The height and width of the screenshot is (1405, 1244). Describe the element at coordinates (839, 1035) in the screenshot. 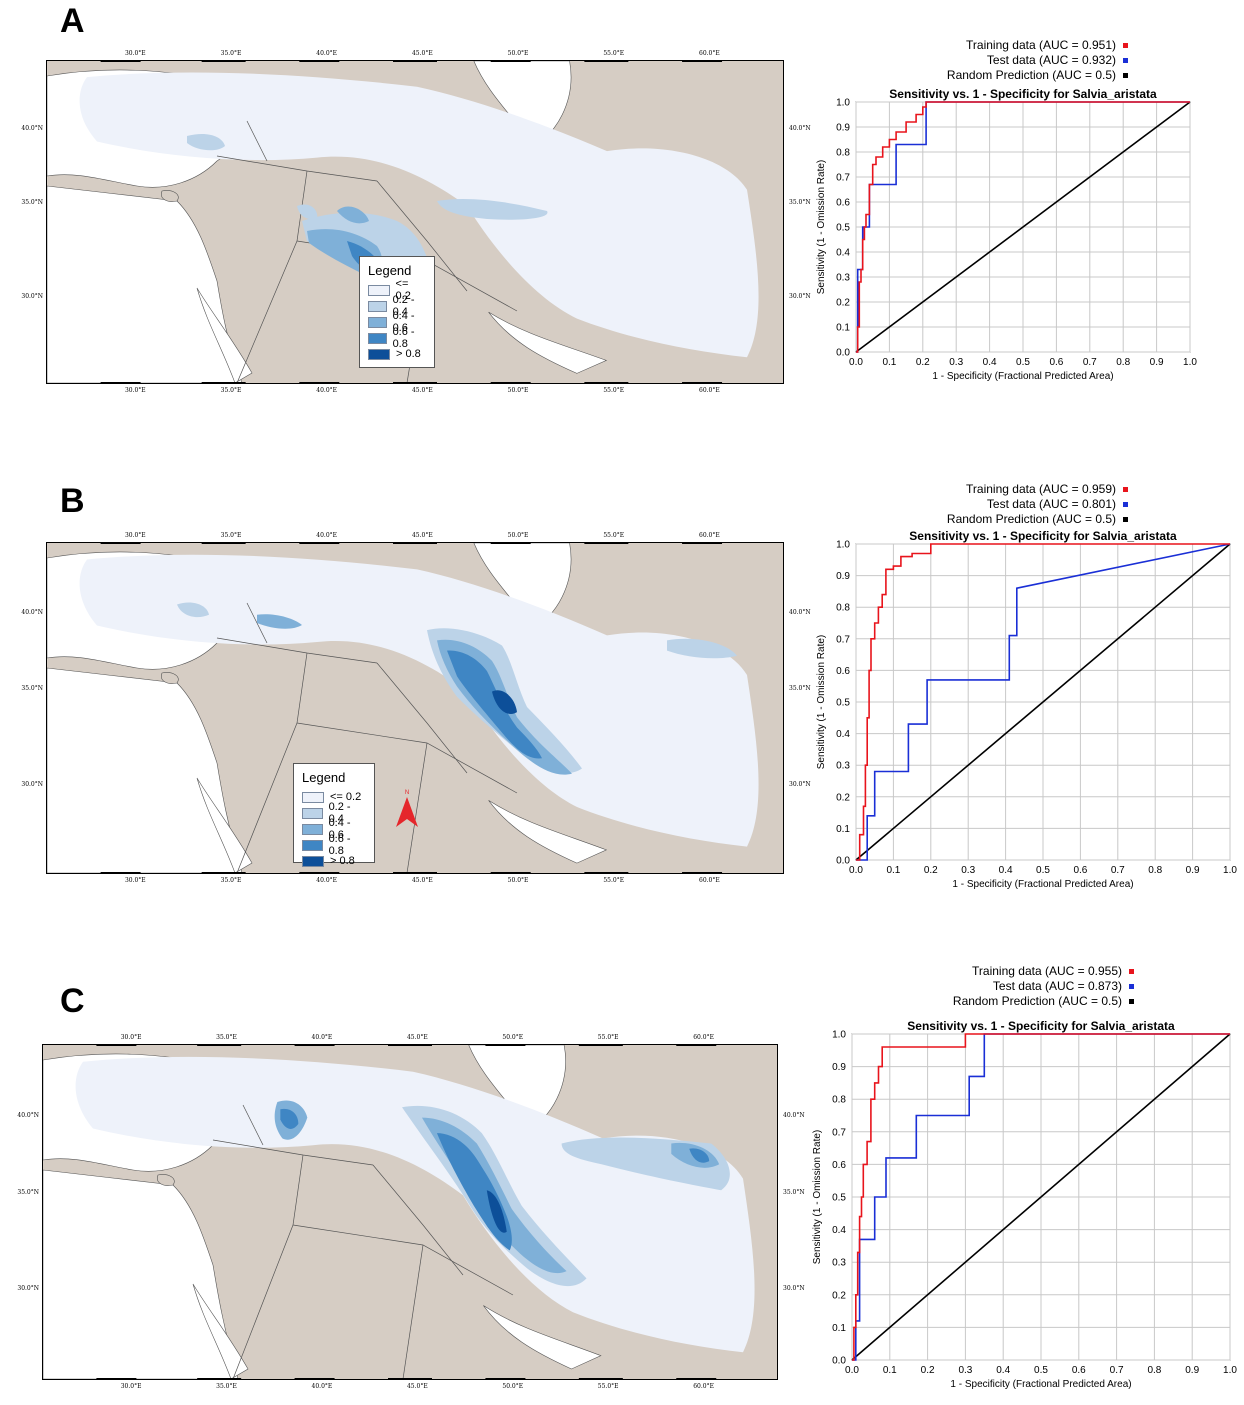

I see `y-tick-label: 1.0` at that location.